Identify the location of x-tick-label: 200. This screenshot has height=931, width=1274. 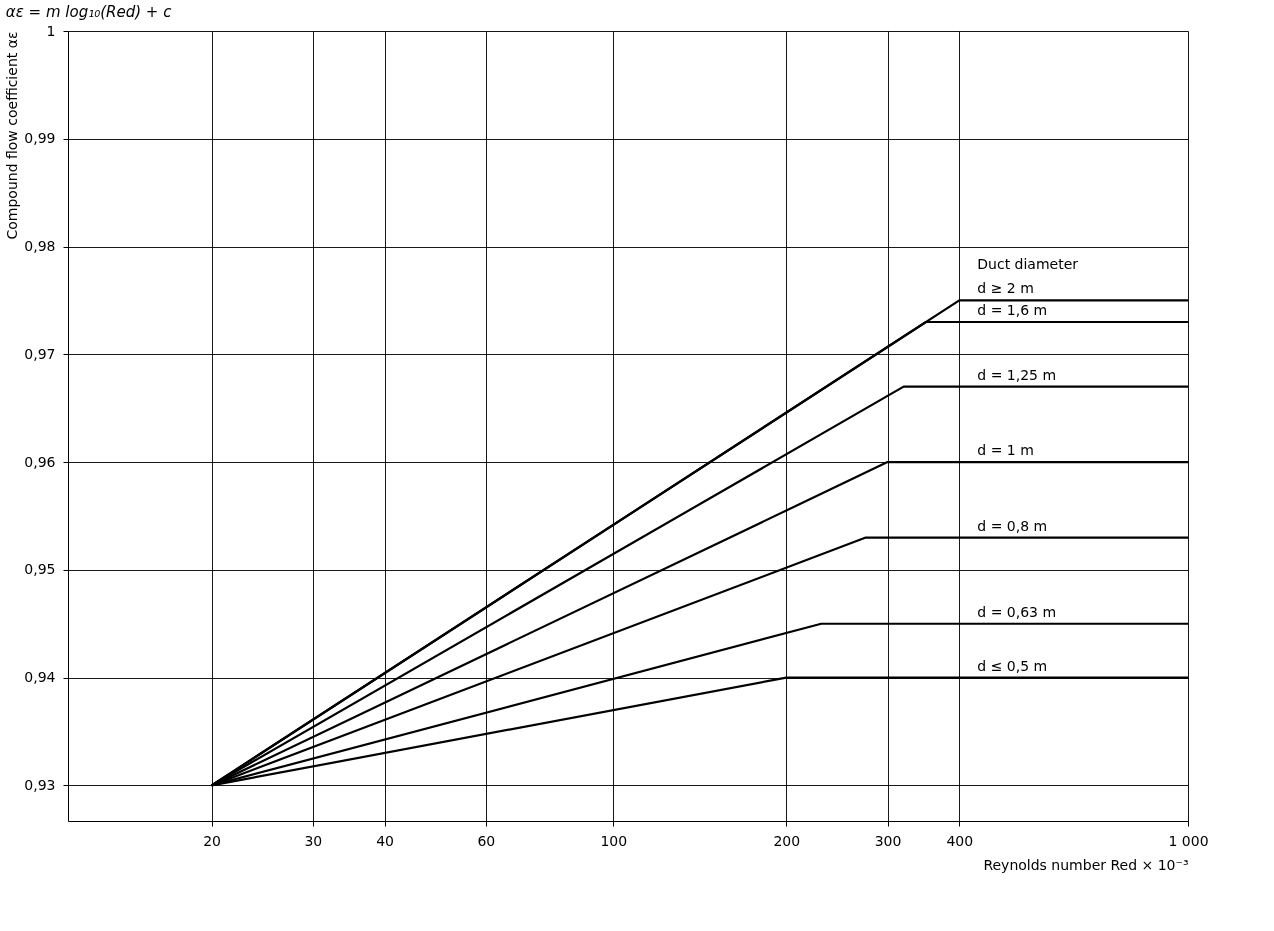
(787, 840).